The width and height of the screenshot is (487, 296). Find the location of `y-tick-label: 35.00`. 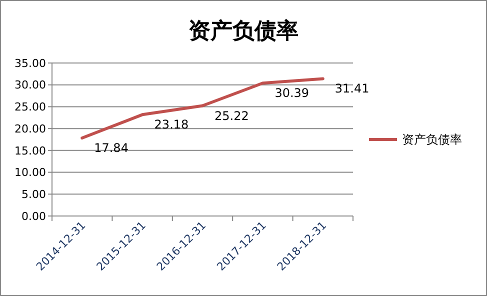

y-tick-label: 35.00 is located at coordinates (30, 63).